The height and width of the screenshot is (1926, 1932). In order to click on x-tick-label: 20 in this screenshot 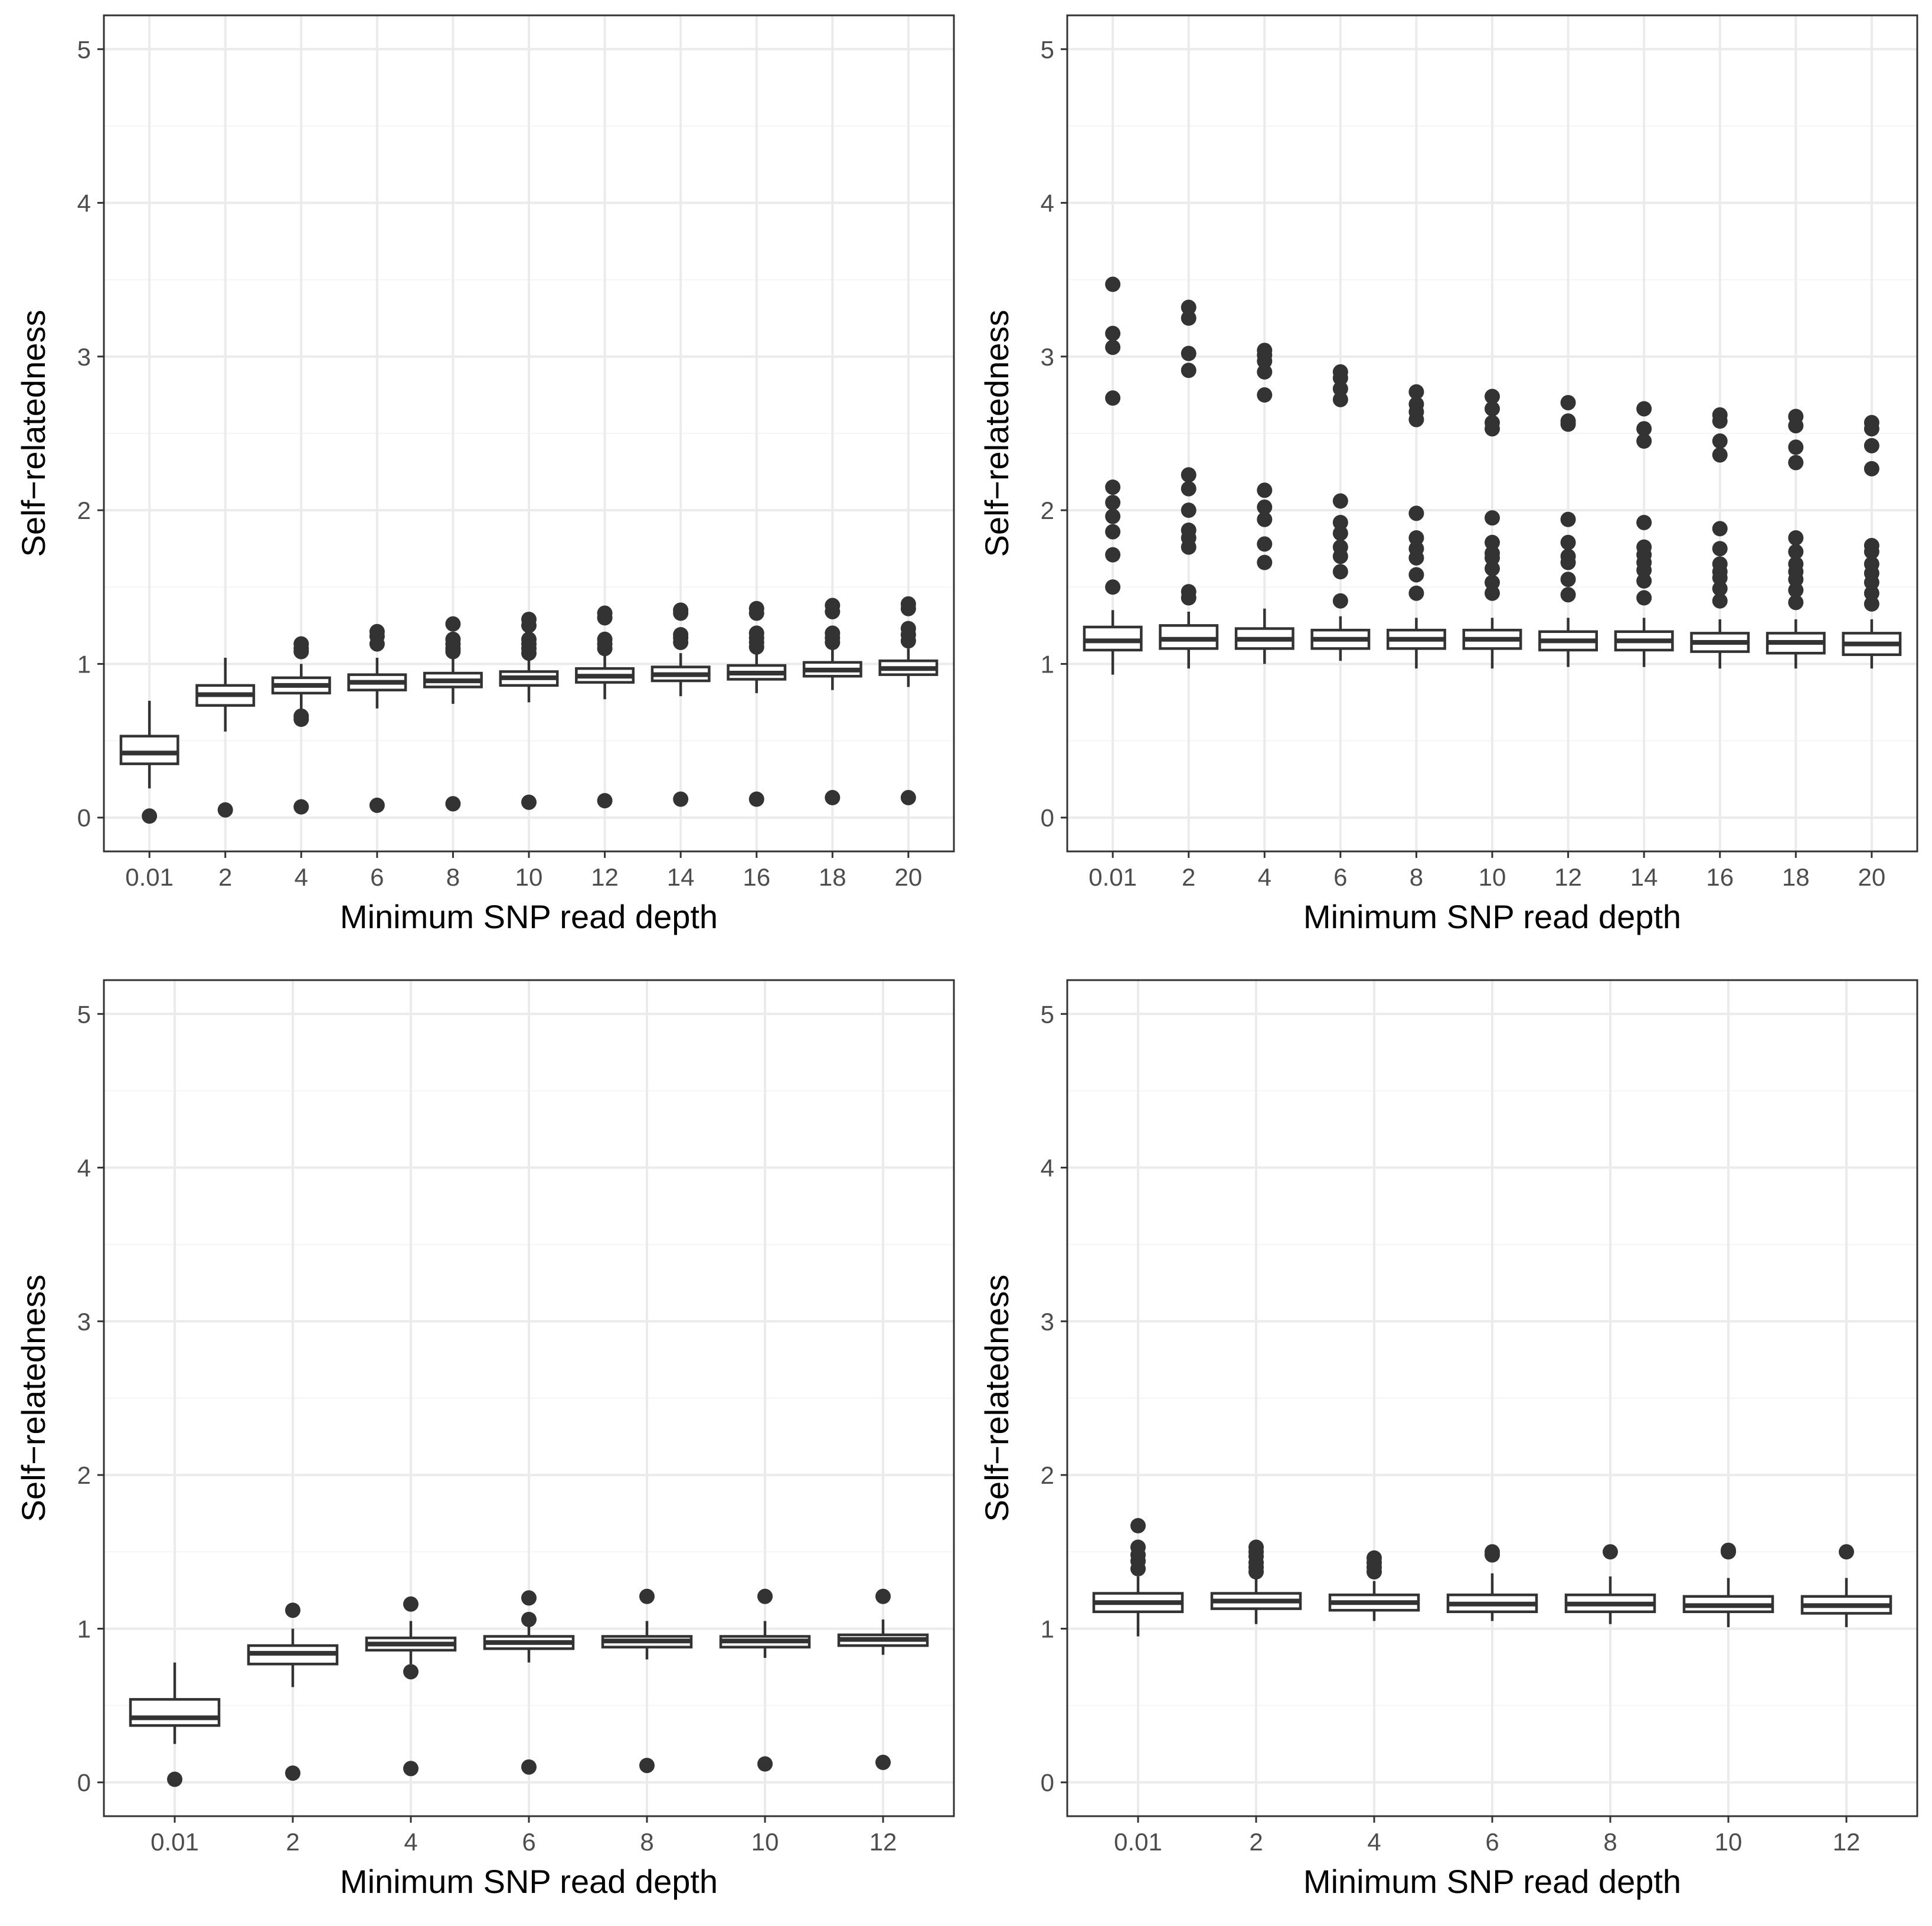, I will do `click(908, 877)`.